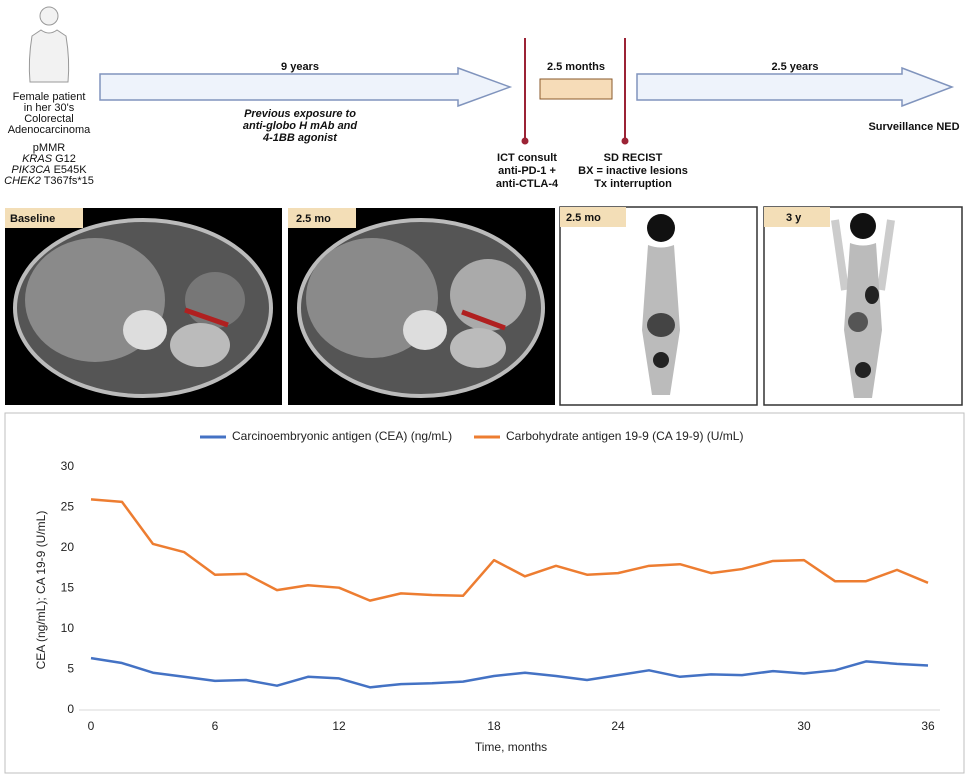 This screenshot has height=776, width=969. I want to click on x-tick-label: 36, so click(928, 726).